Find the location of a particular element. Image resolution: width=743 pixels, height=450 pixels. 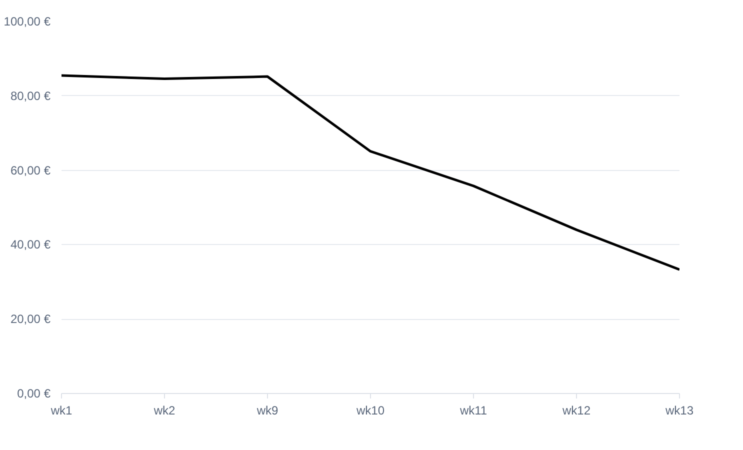

x-tick-label: wk12 is located at coordinates (576, 411).